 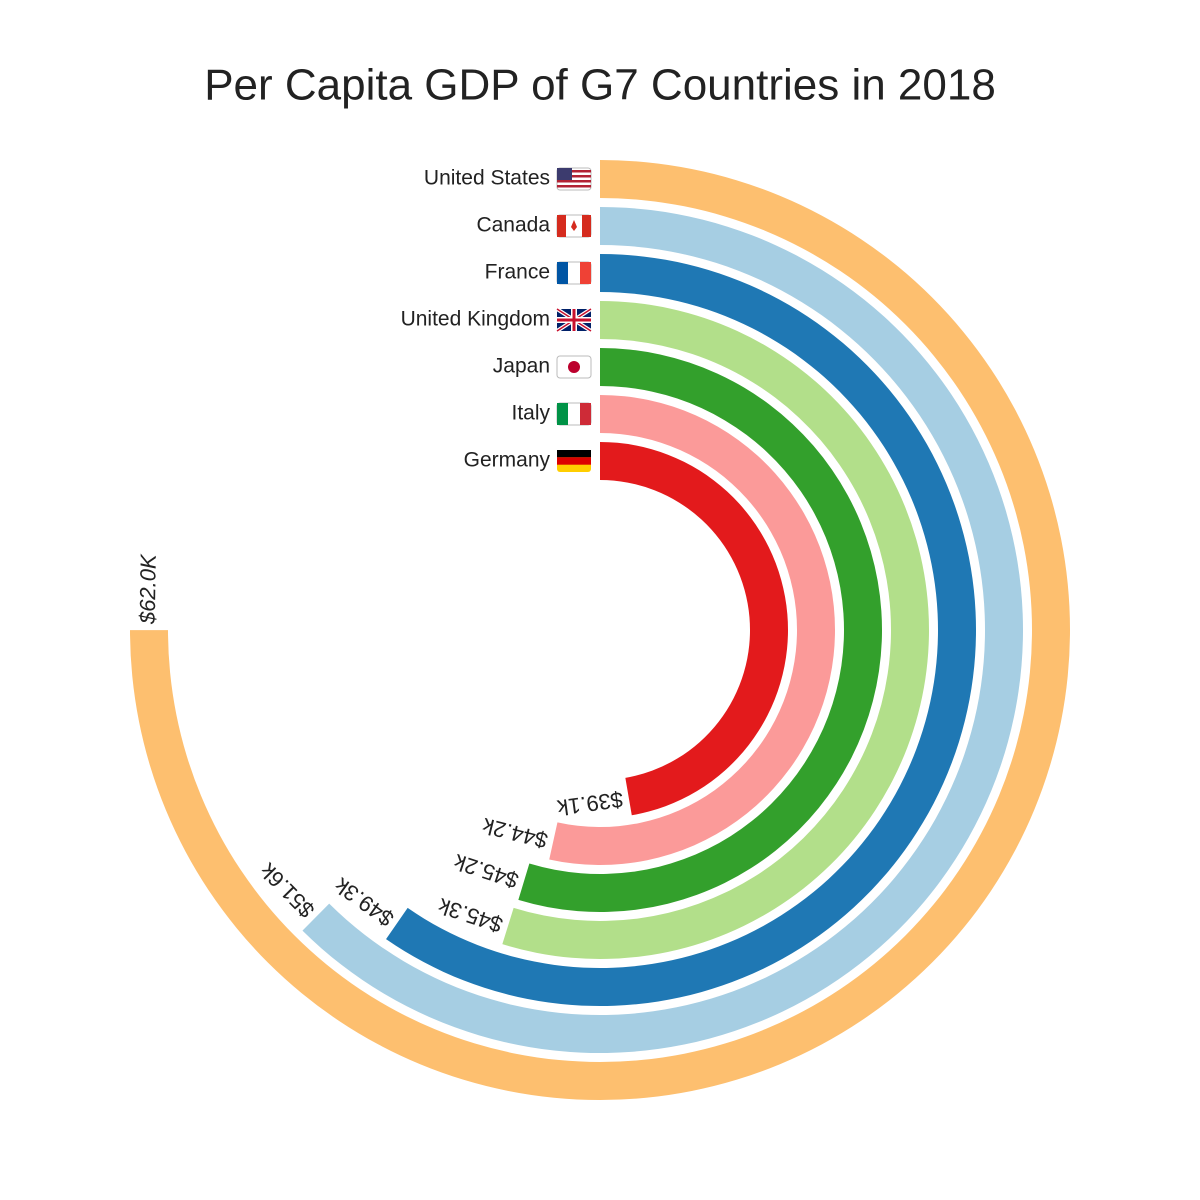 I want to click on flag-us, so click(x=574, y=179).